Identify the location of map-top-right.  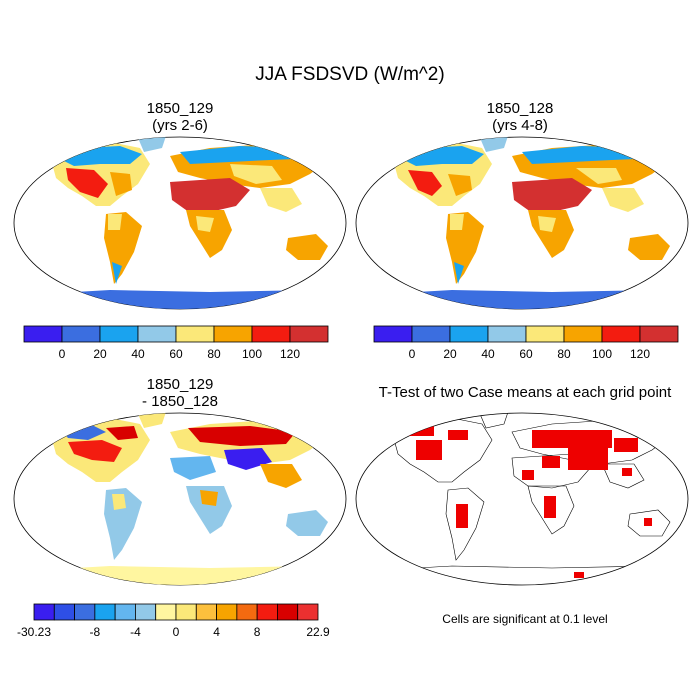
(522, 223).